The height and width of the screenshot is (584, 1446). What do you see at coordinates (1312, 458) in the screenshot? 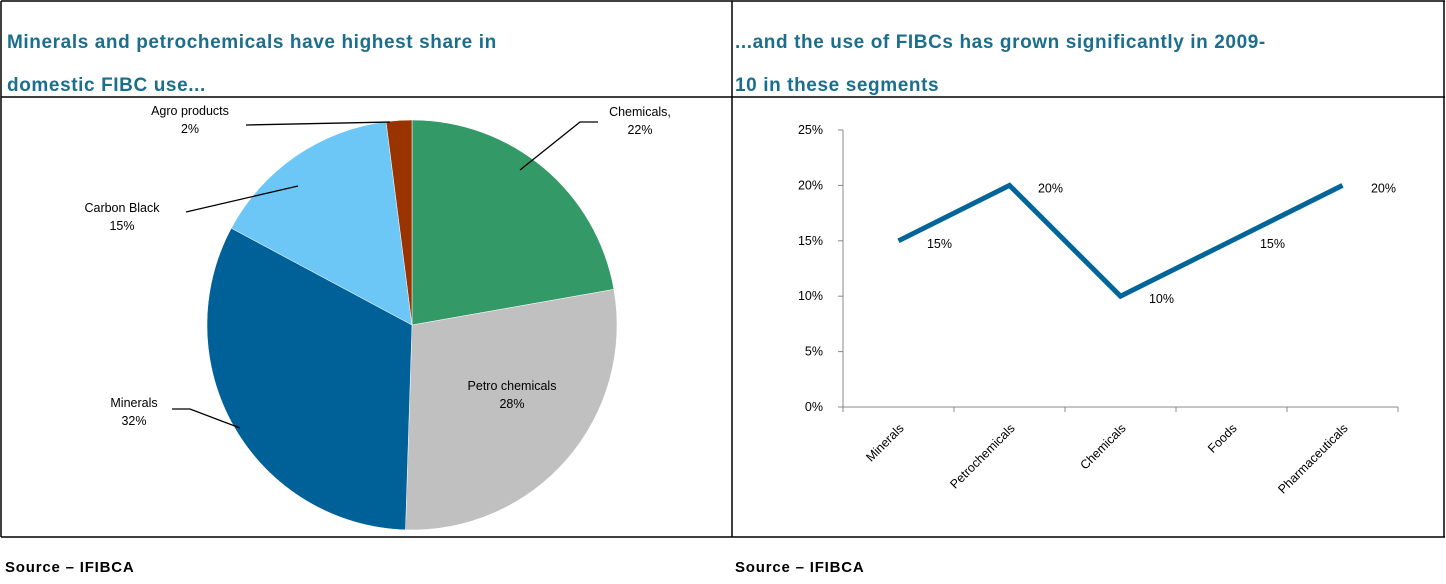
I see `x-tick-label: Pharmaceuticals` at bounding box center [1312, 458].